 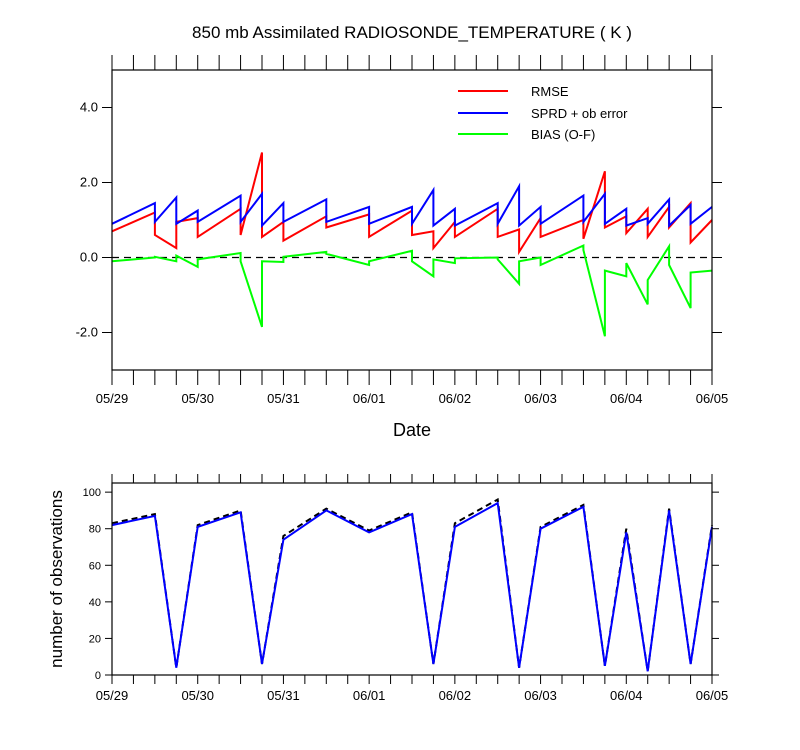 I want to click on y-tick-label: 0.0, so click(x=89, y=257).